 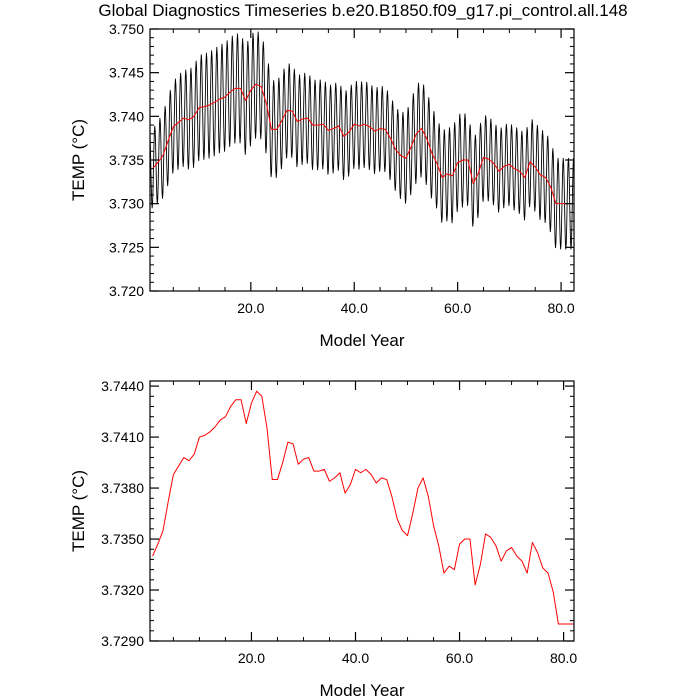 What do you see at coordinates (122, 488) in the screenshot?
I see `y-tick-label: 3.7380` at bounding box center [122, 488].